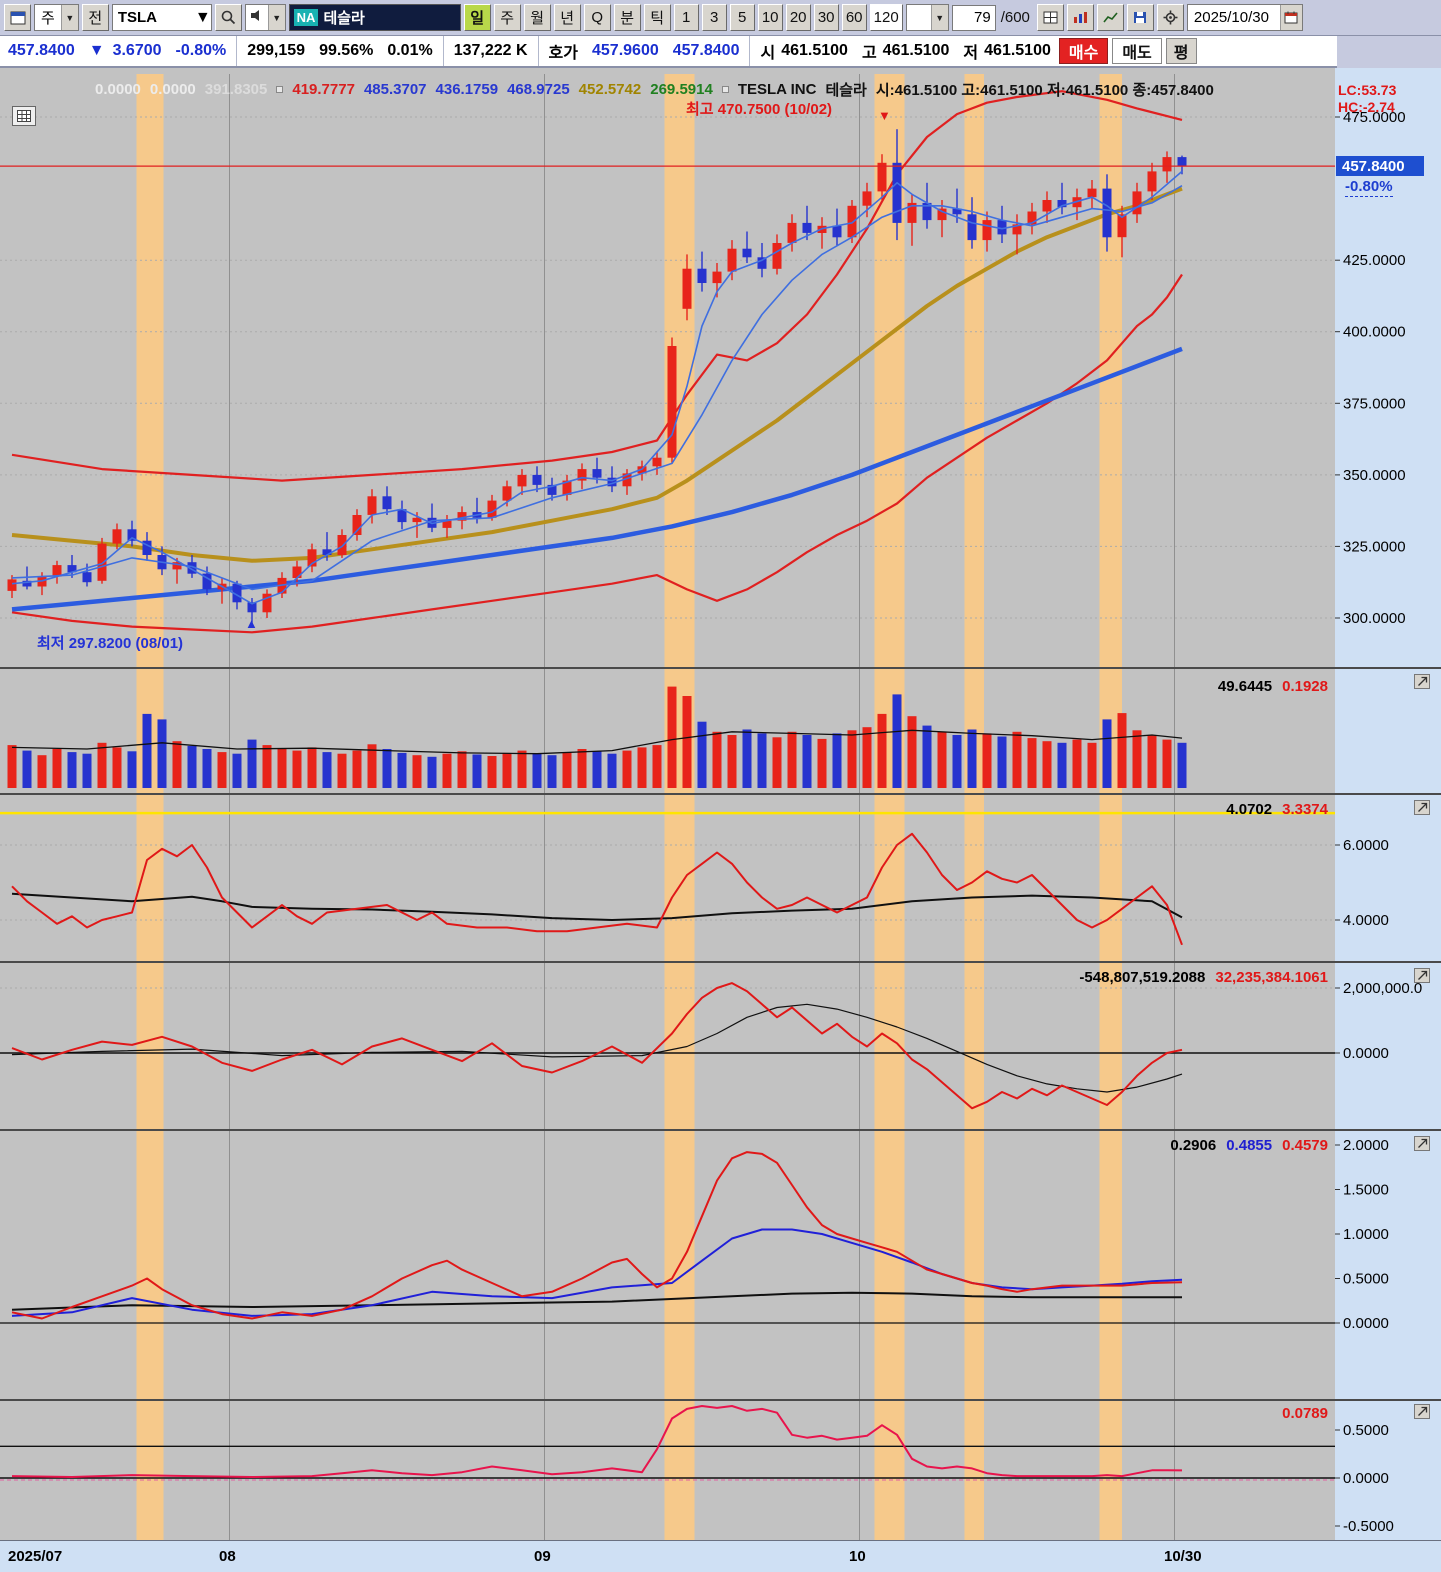  What do you see at coordinates (770, 17) in the screenshot?
I see `interval-10-button: 10` at bounding box center [770, 17].